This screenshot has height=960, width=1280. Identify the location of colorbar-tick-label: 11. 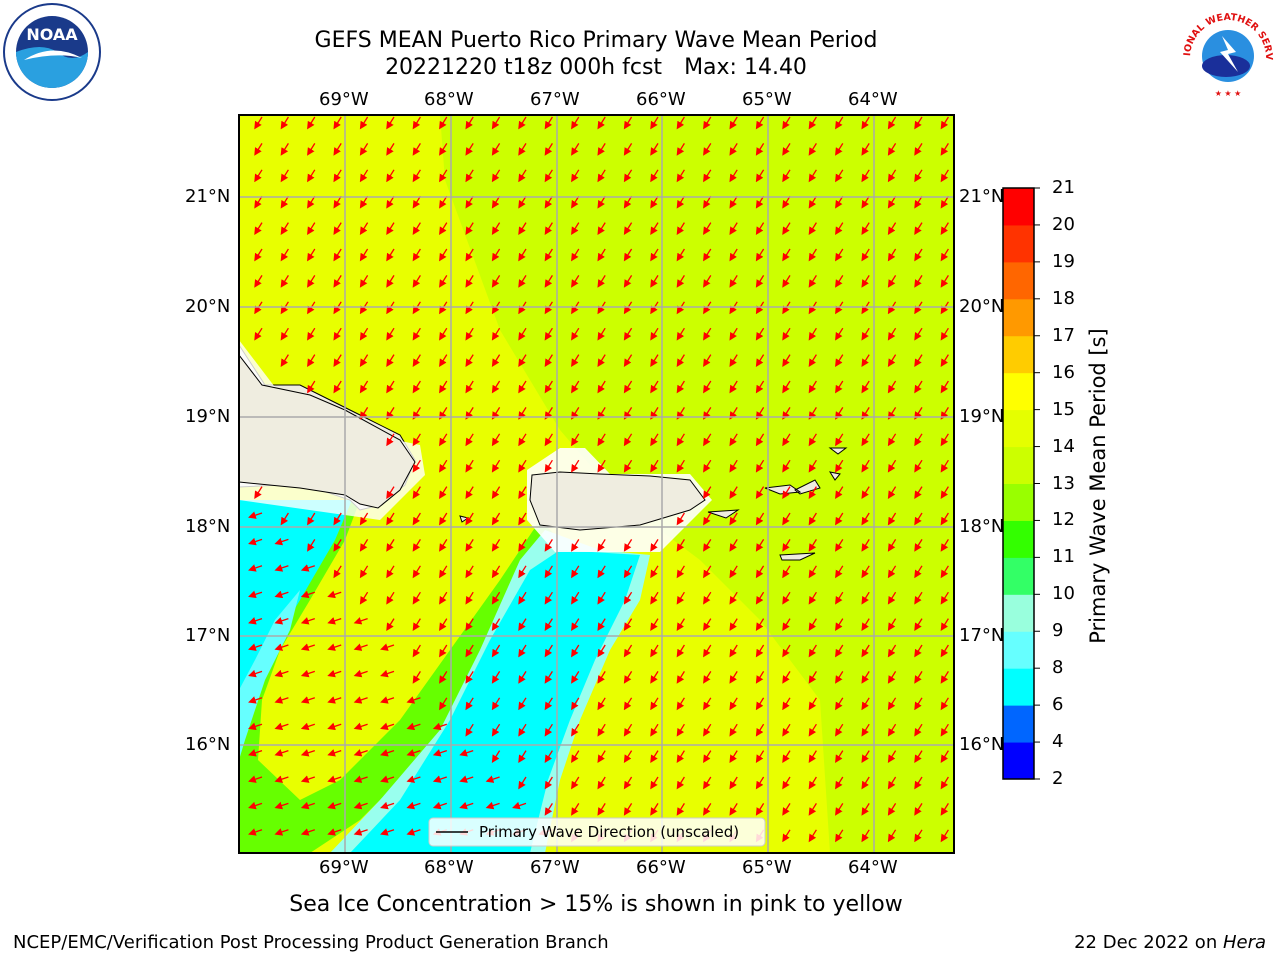
(1063, 557).